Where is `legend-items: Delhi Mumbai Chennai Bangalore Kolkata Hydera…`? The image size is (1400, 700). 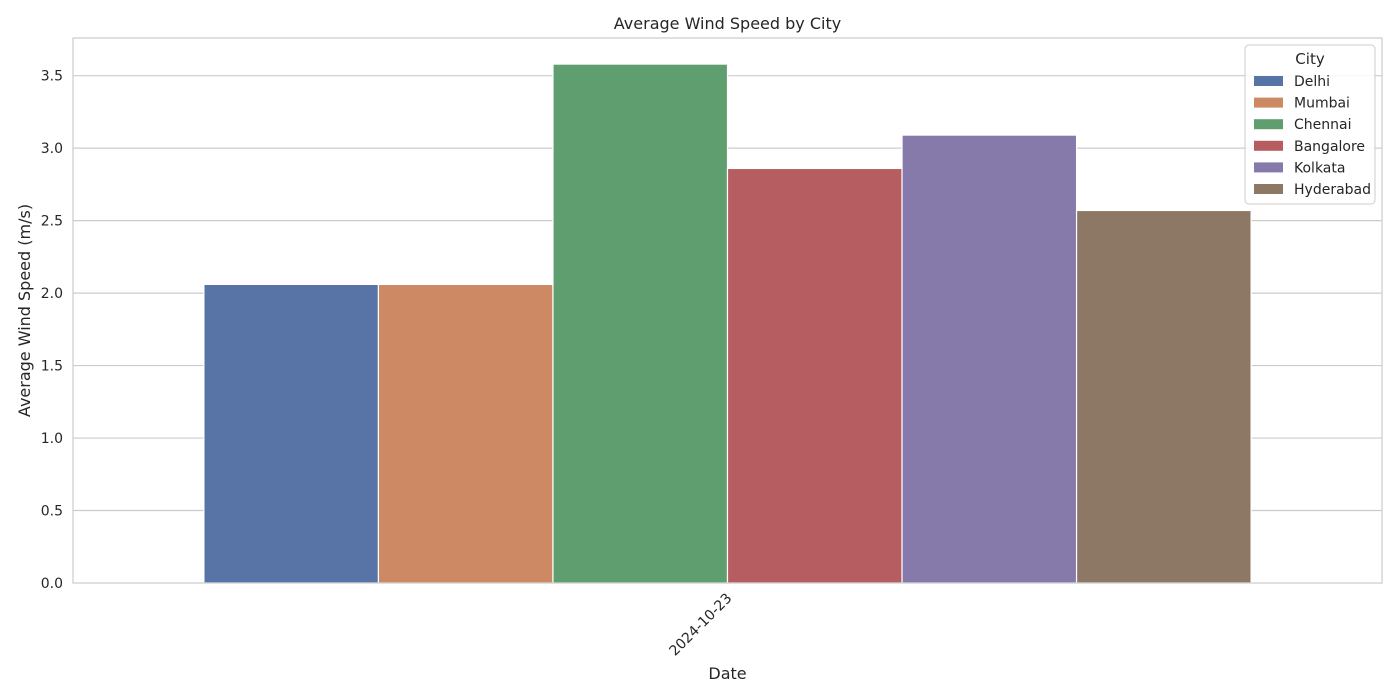 legend-items: Delhi Mumbai Chennai Bangalore Kolkata Hydera… is located at coordinates (1312, 136).